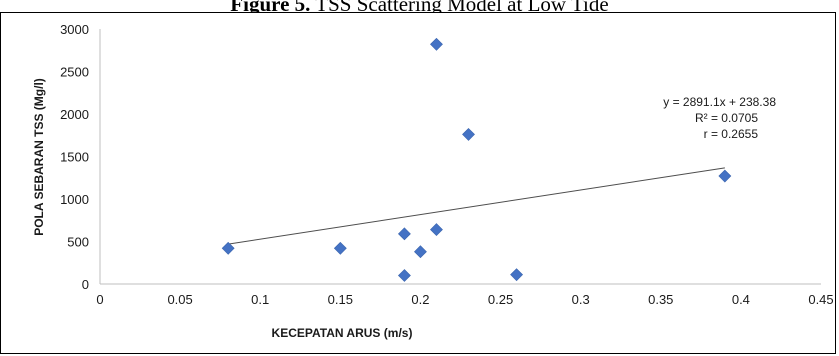  I want to click on x-tick-label: 0.3, so click(581, 299).